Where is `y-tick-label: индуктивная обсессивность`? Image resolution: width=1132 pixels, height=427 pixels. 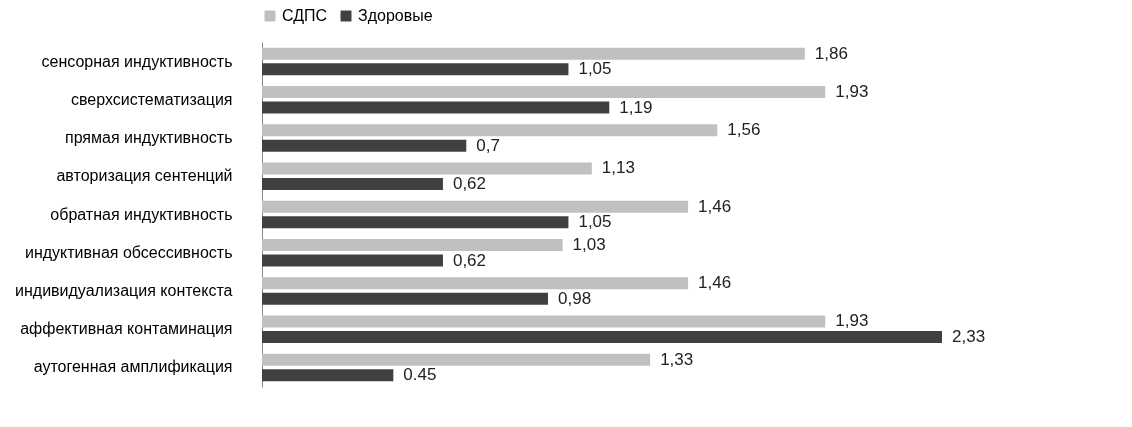
y-tick-label: индуктивная обсессивность is located at coordinates (128, 252).